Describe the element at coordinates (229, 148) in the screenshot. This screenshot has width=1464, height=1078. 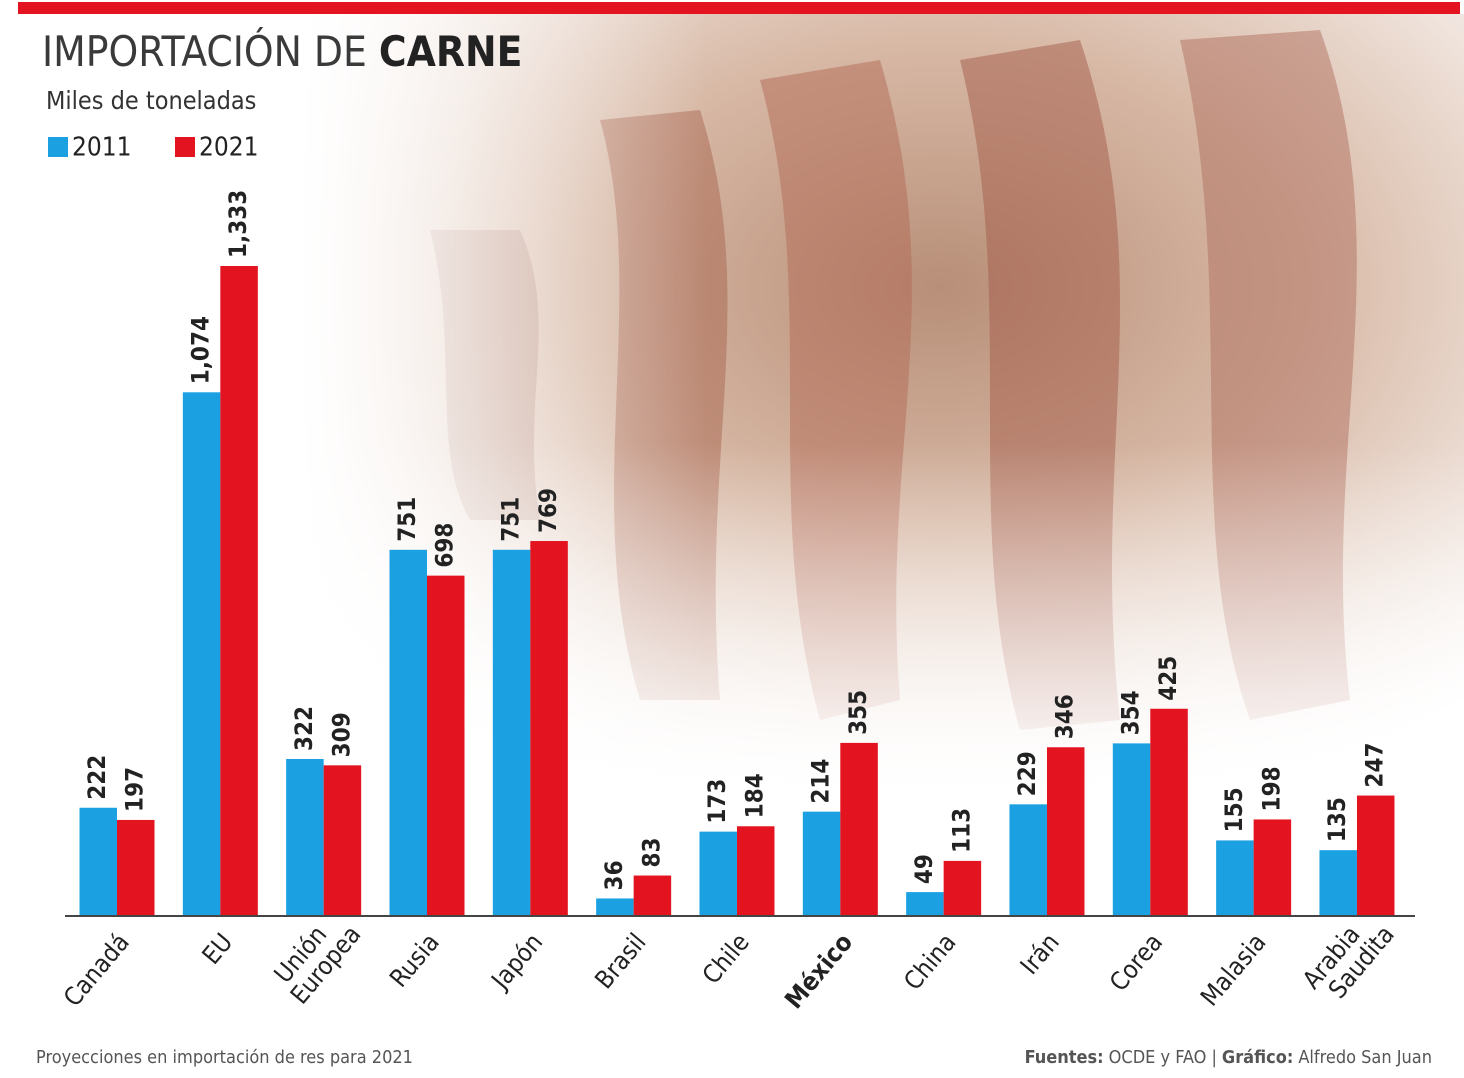
I see `legend-label: 2021` at that location.